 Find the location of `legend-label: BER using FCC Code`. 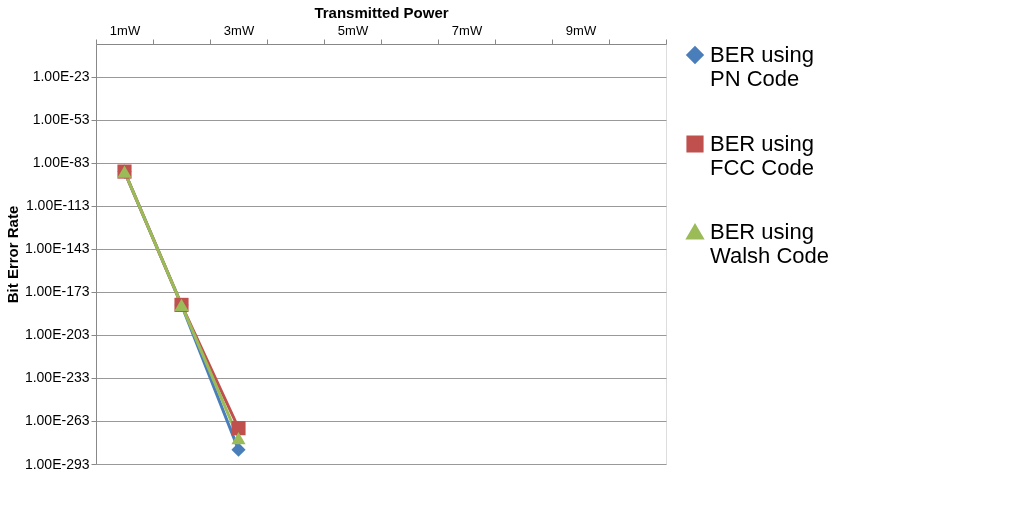

legend-label: BER using FCC Code is located at coordinates (762, 155).